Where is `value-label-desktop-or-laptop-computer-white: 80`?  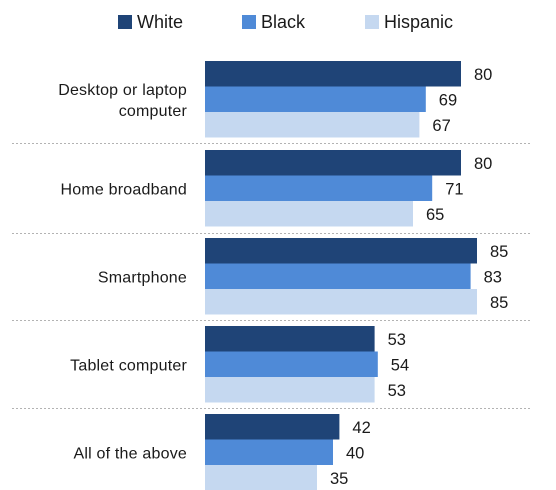
value-label-desktop-or-laptop-computer-white: 80 is located at coordinates (483, 75).